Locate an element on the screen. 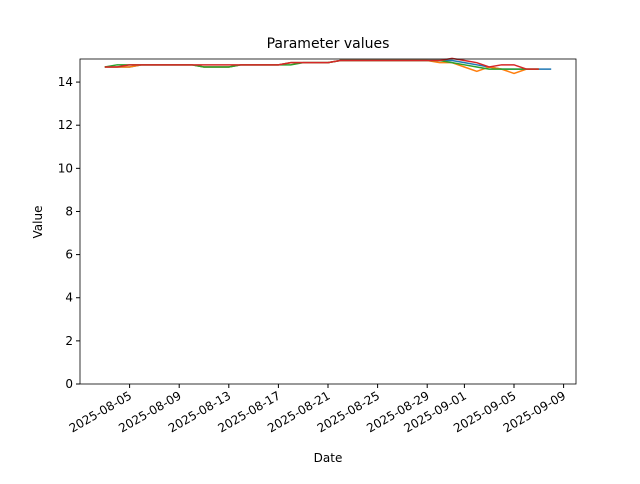 Image resolution: width=640 pixels, height=484 pixels. y-tick-label: 8 is located at coordinates (69, 211).